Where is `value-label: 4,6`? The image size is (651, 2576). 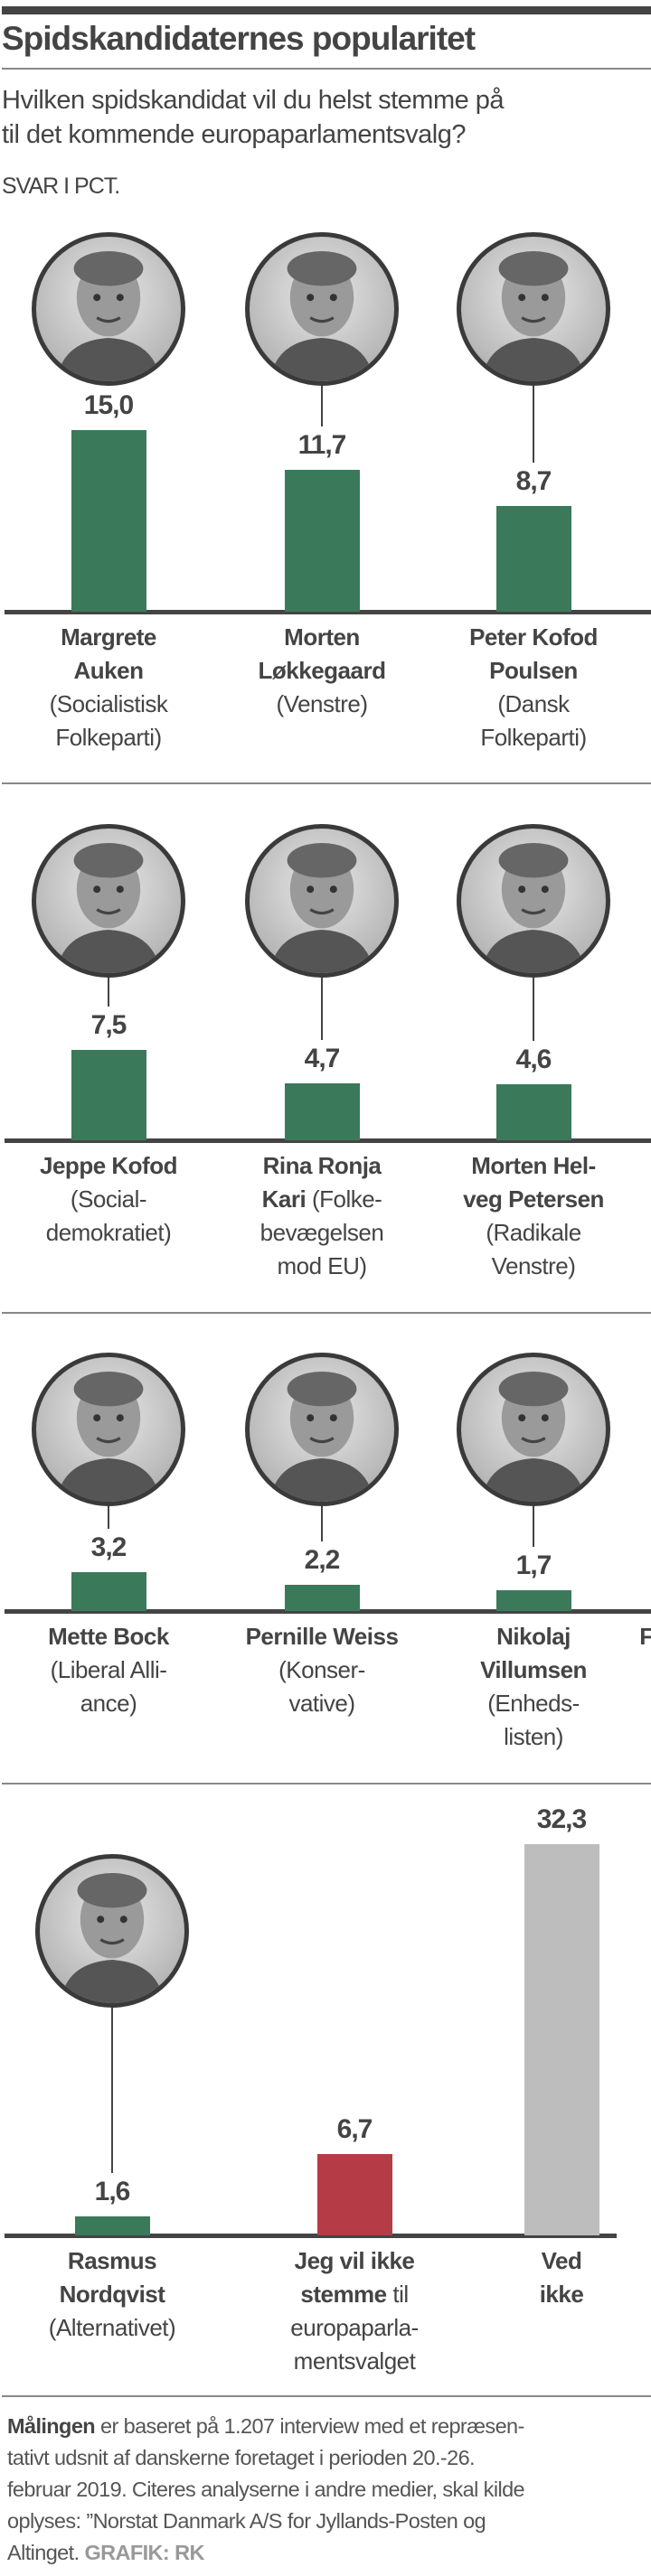 value-label: 4,6 is located at coordinates (533, 1059).